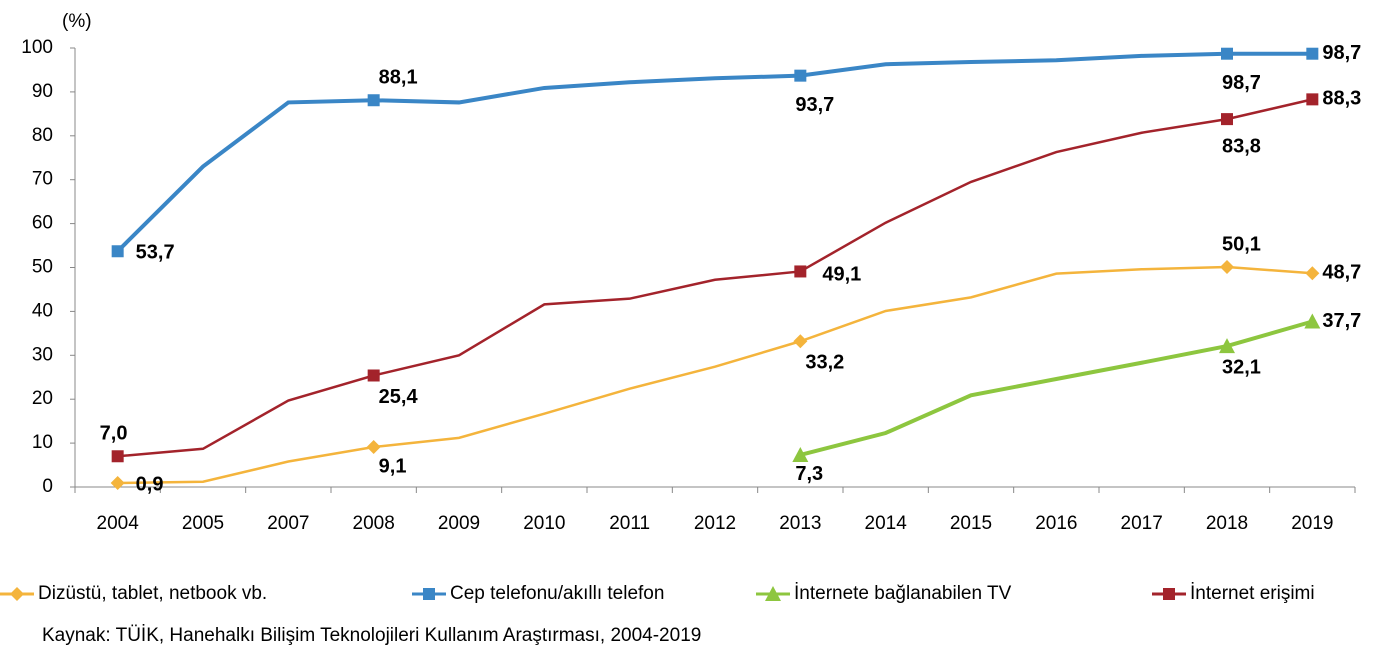 The width and height of the screenshot is (1391, 665). Describe the element at coordinates (1241, 244) in the screenshot. I see `data-label: 50,1` at that location.